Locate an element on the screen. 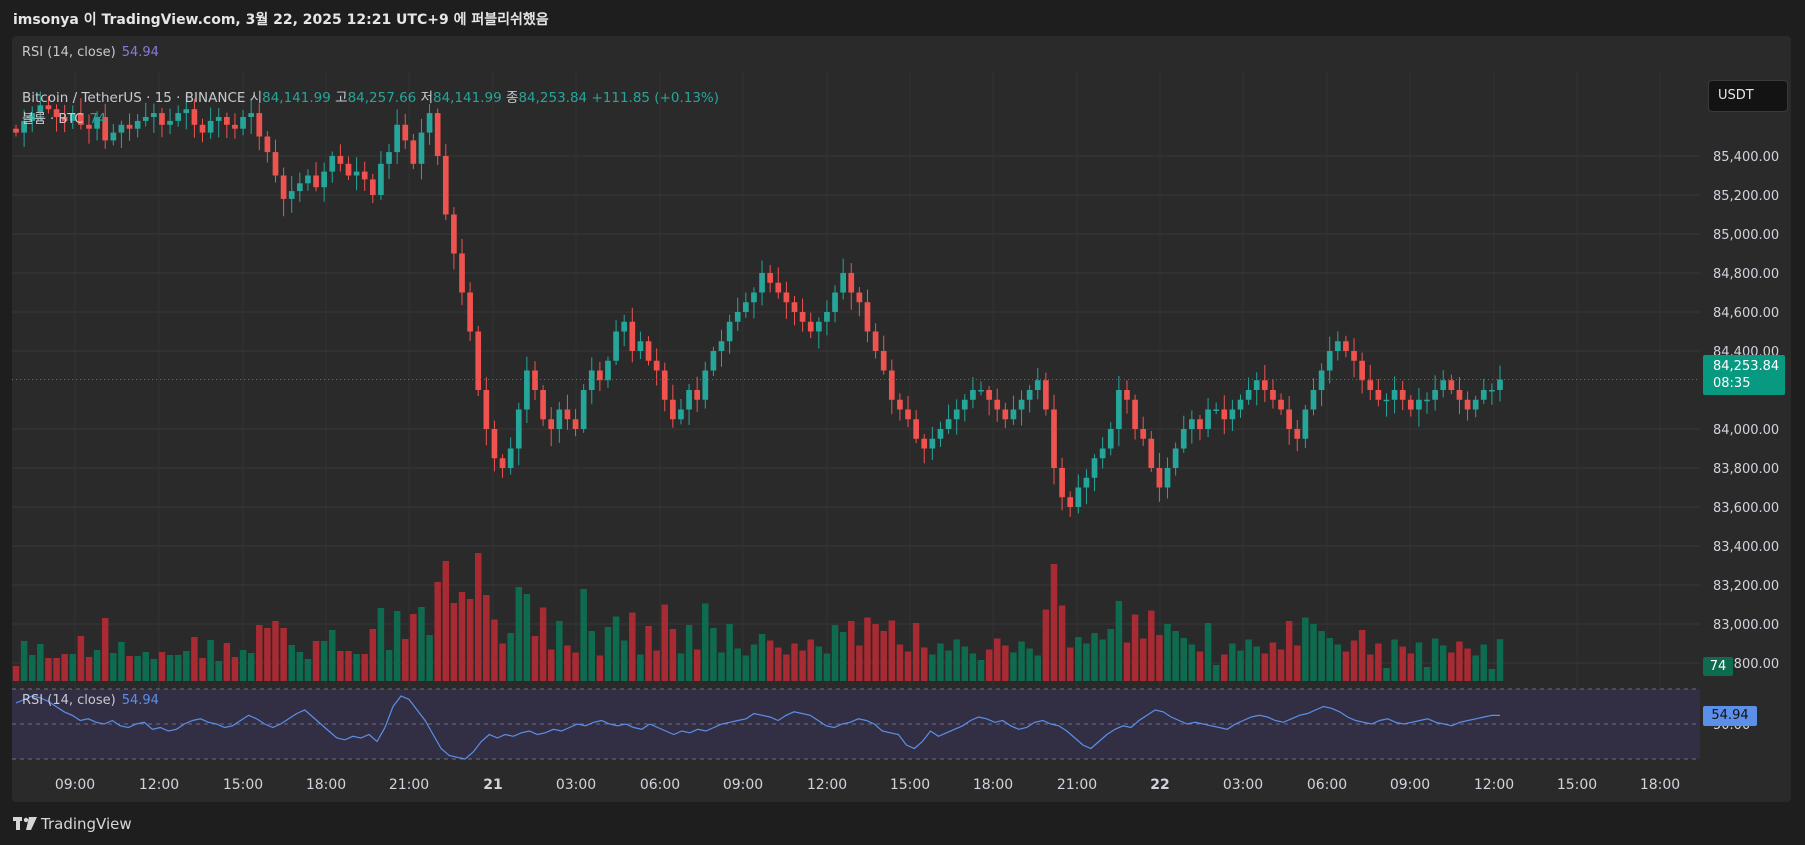  price-tick-label: 84,800.00 is located at coordinates (1746, 274).